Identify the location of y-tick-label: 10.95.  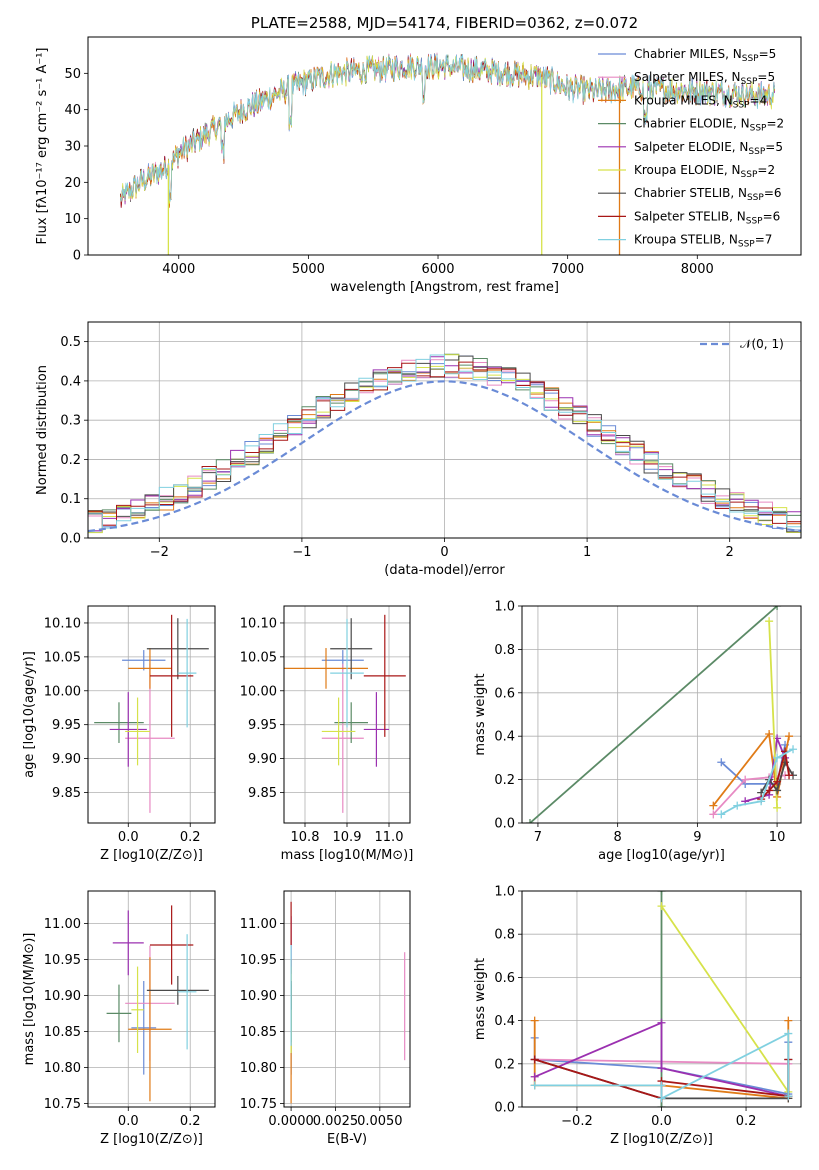
(258, 960).